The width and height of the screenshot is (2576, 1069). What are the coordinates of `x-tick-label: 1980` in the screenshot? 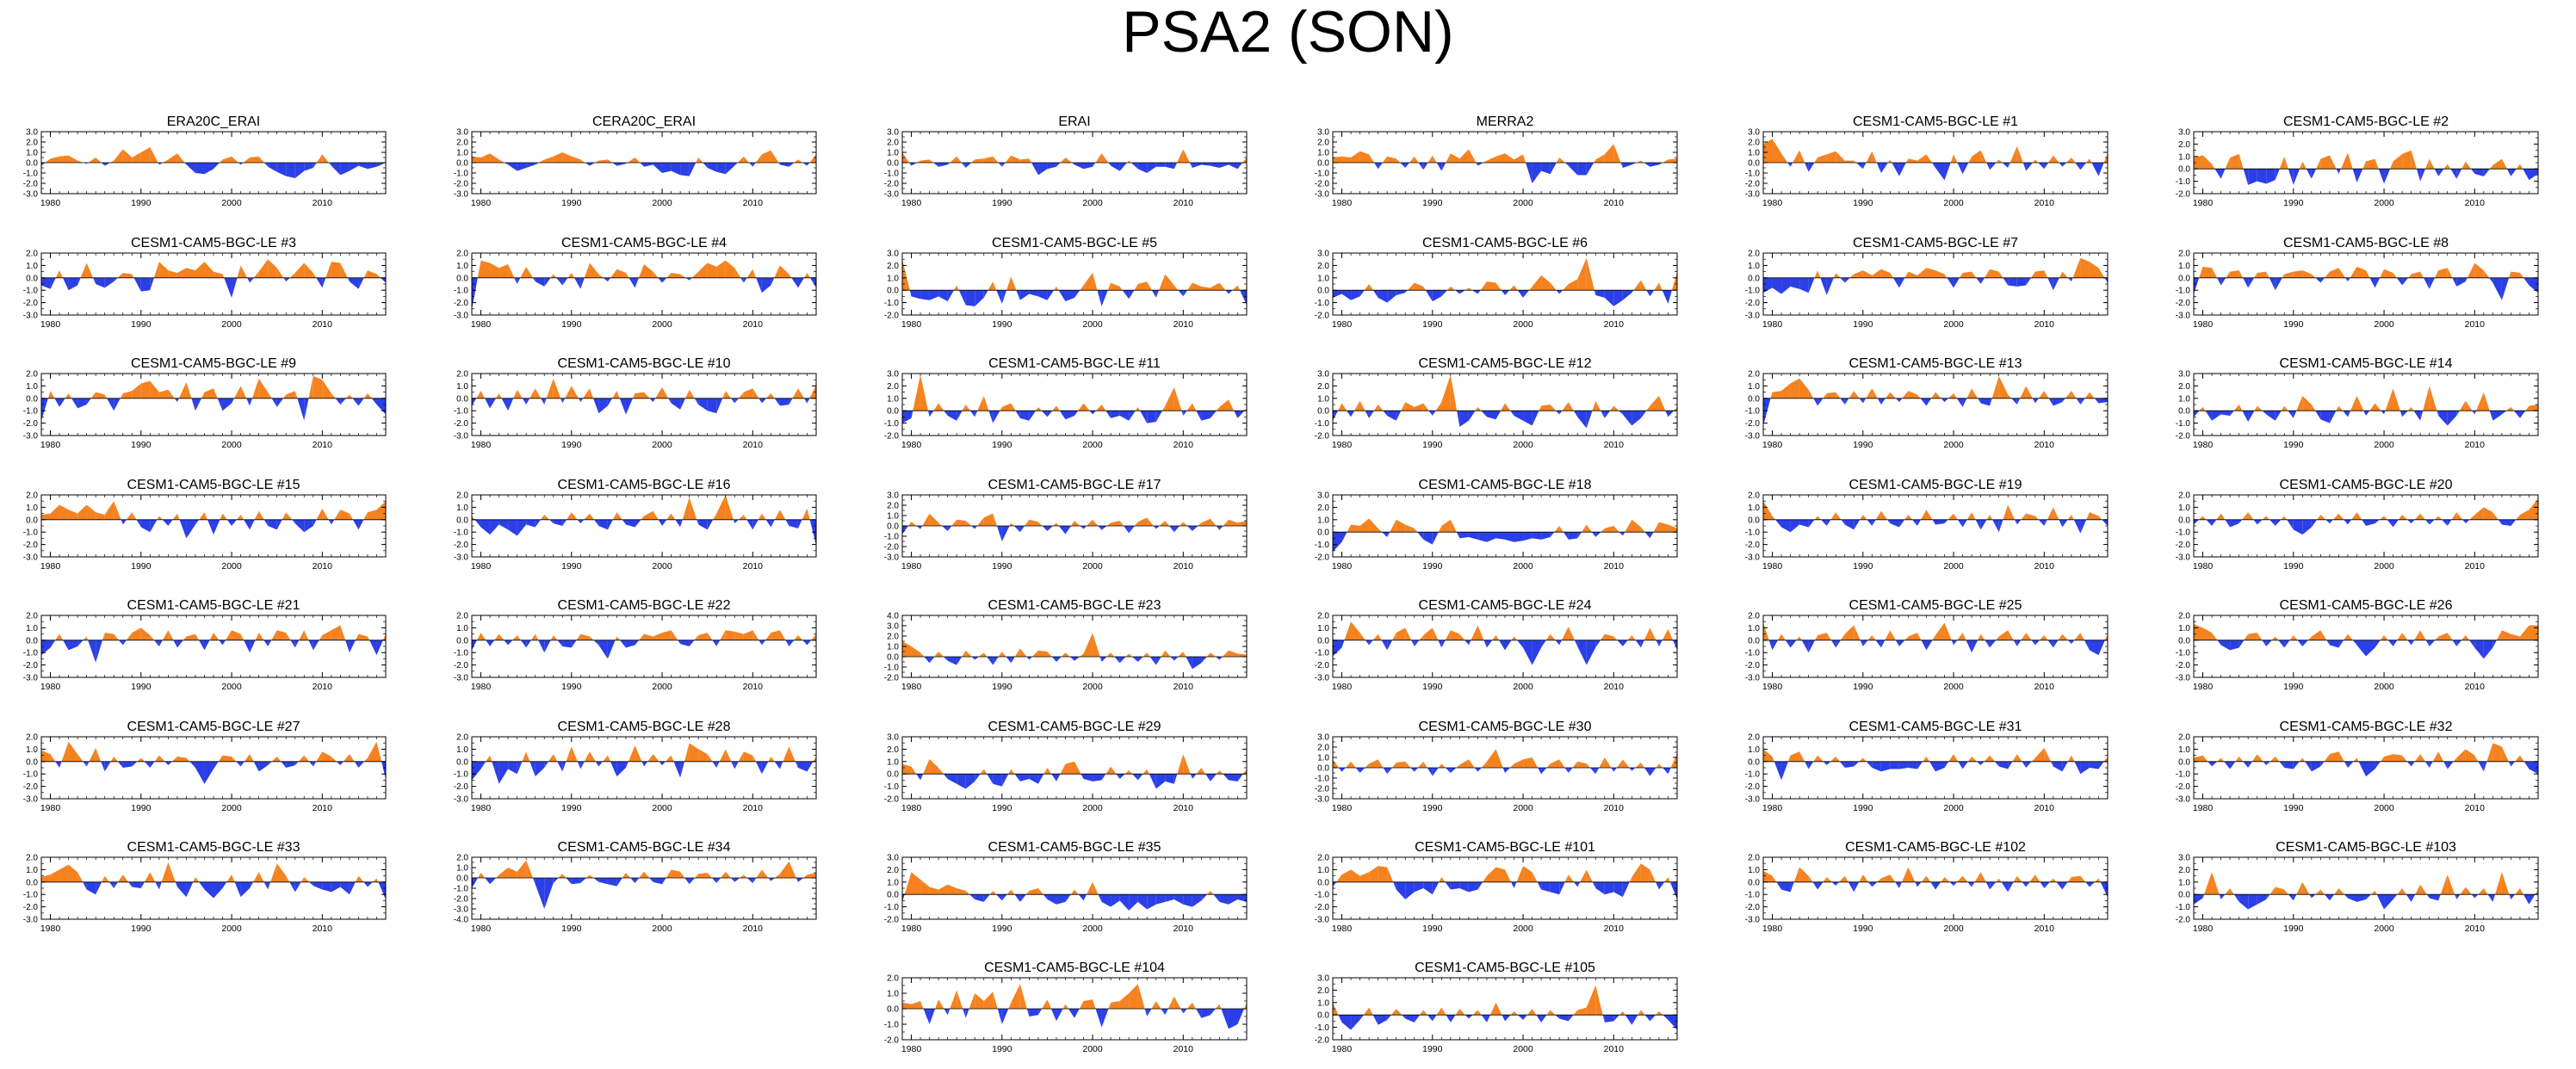 It's located at (1772, 203).